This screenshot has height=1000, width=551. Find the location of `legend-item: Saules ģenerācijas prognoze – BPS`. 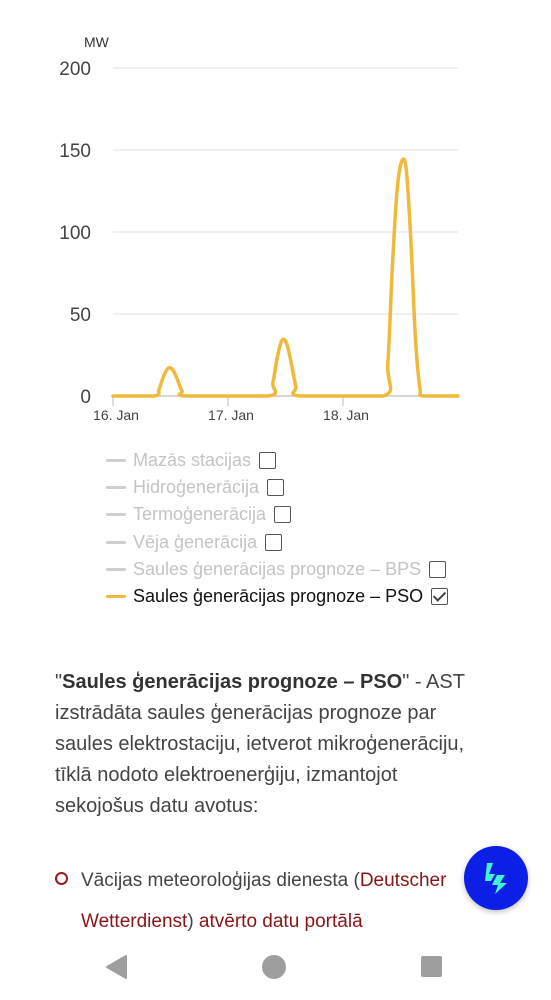

legend-item: Saules ģenerācijas prognoze – BPS is located at coordinates (277, 569).